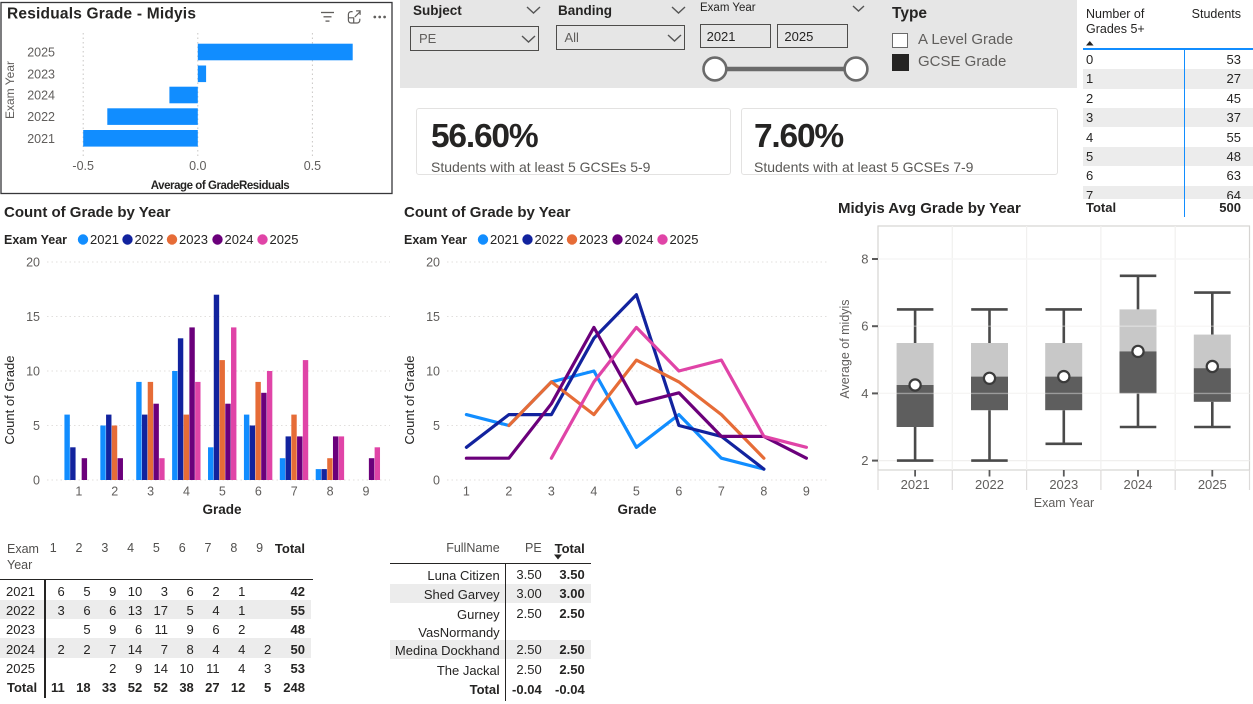  I want to click on svg-text: 0.5, so click(312, 166).